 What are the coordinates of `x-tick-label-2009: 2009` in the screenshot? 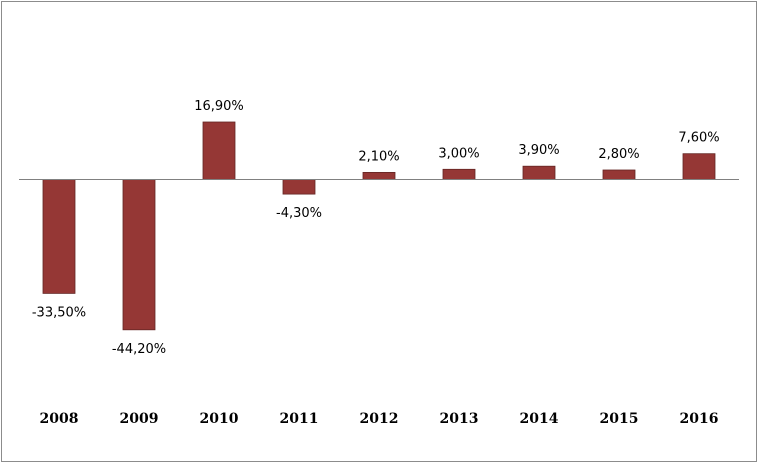 It's located at (139, 419).